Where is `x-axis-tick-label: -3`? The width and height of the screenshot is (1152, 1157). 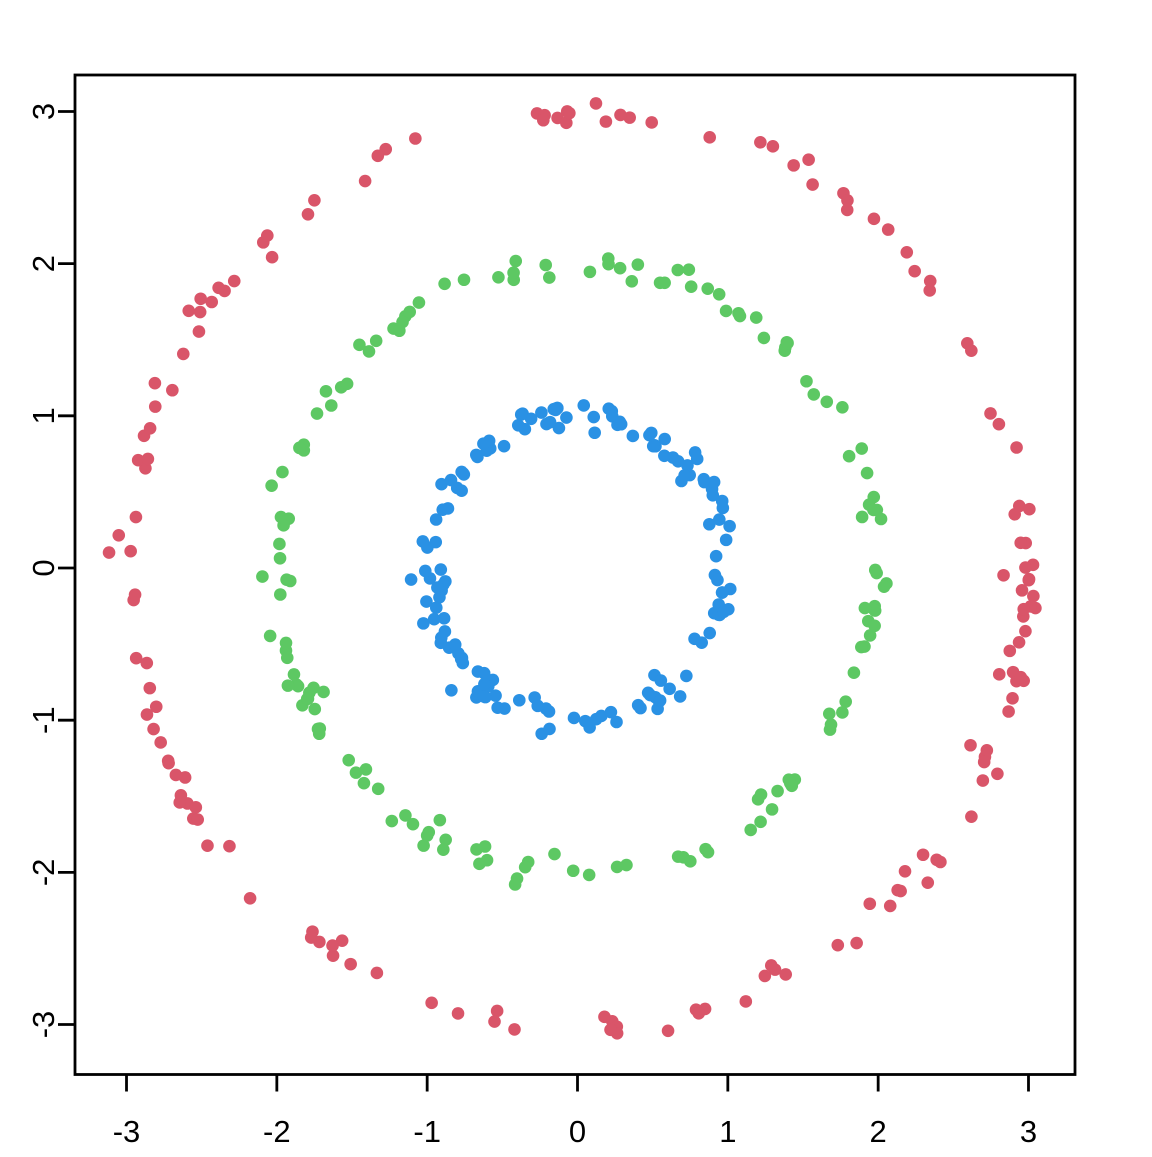 x-axis-tick-label: -3 is located at coordinates (127, 1131).